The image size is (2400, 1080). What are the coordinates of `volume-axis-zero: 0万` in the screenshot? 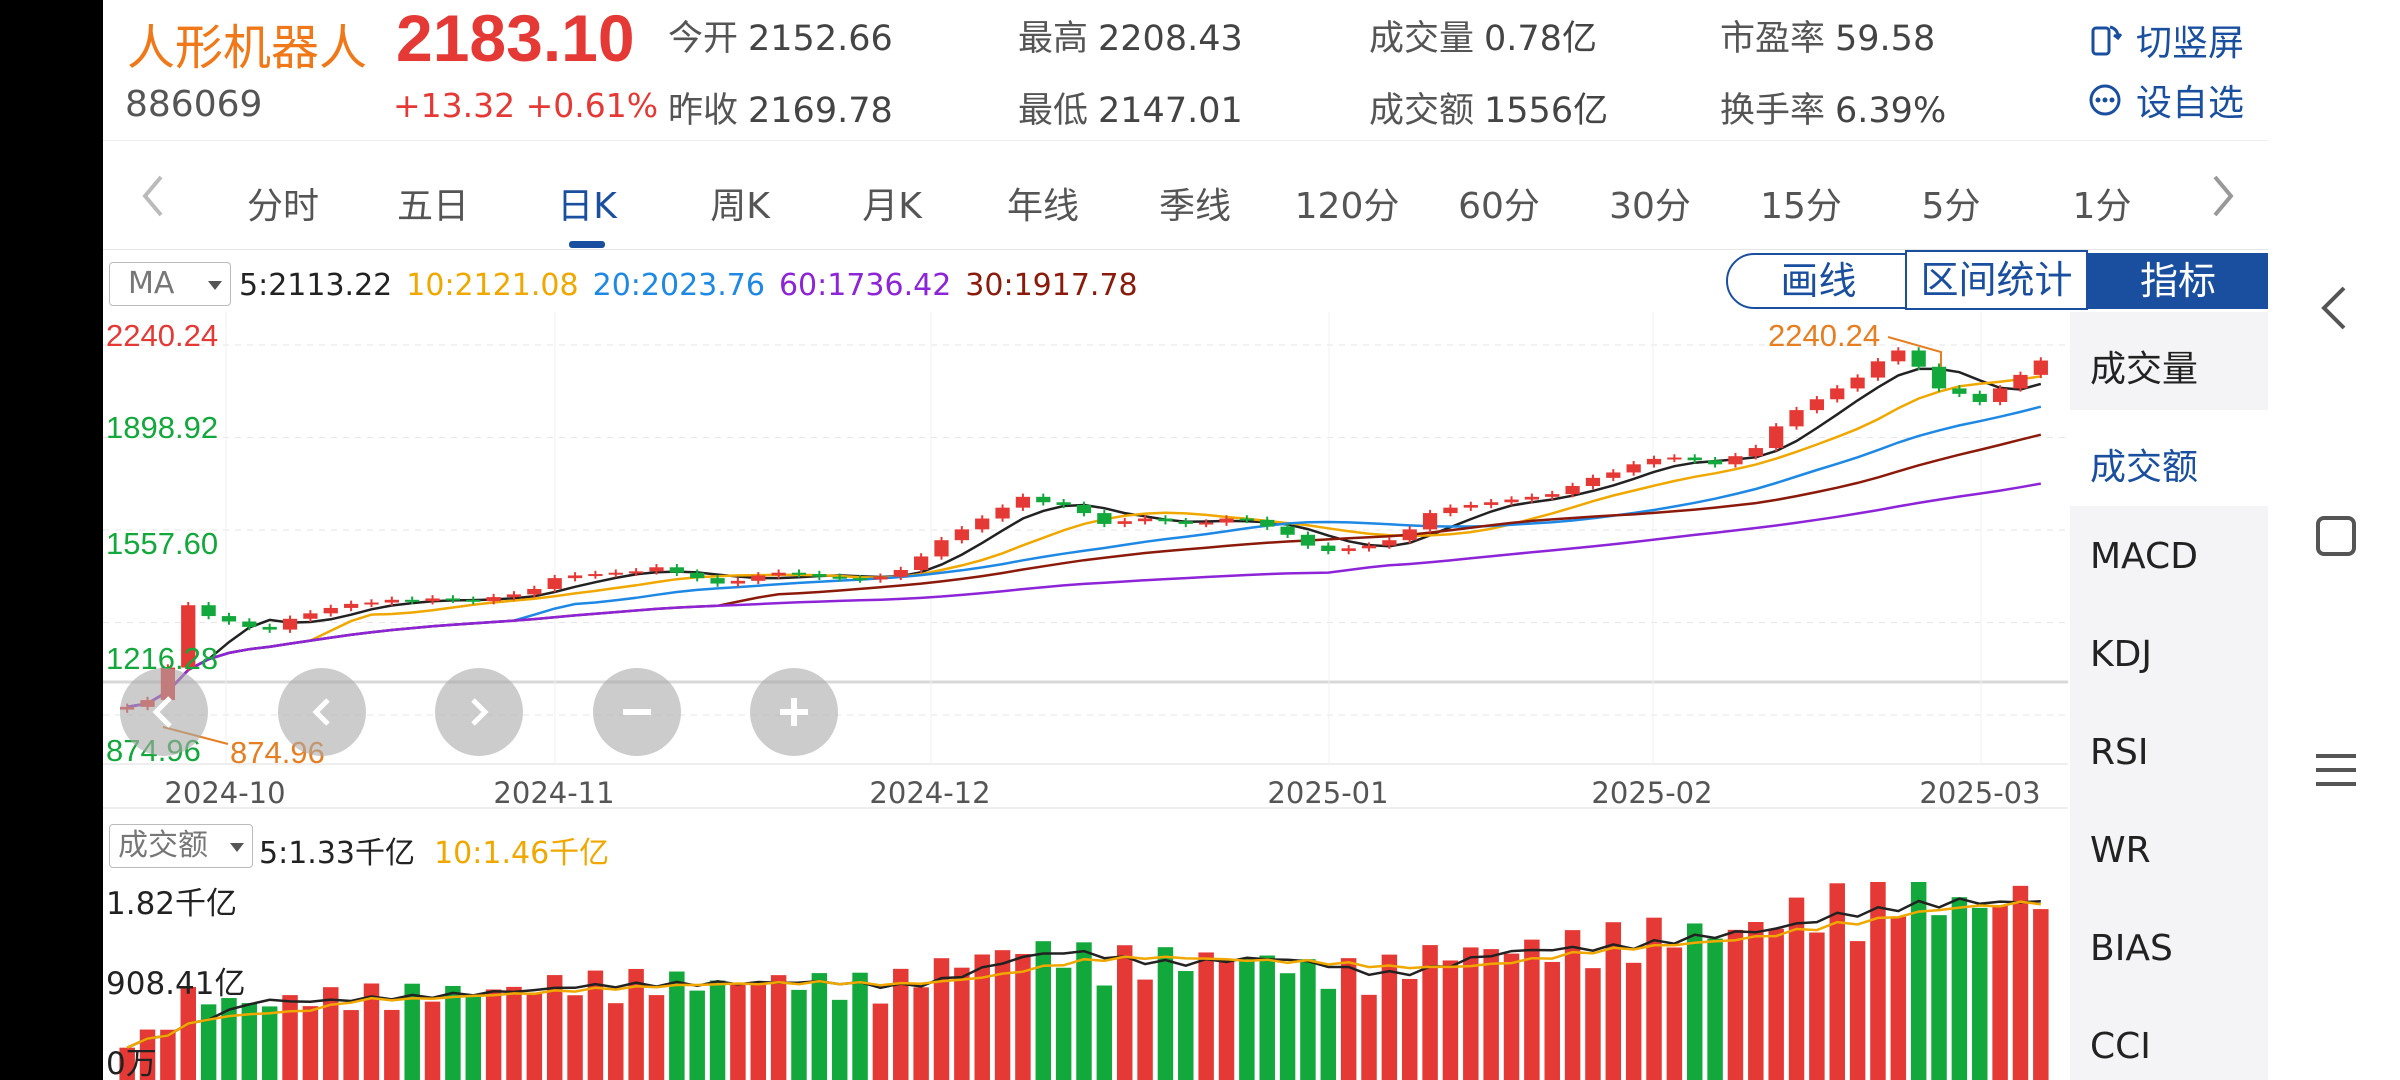 It's located at (131, 1063).